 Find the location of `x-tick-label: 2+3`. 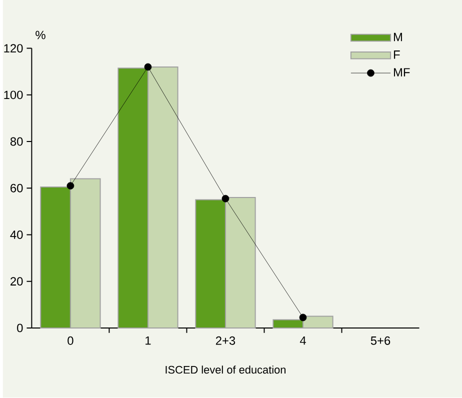

x-tick-label: 2+3 is located at coordinates (226, 341).